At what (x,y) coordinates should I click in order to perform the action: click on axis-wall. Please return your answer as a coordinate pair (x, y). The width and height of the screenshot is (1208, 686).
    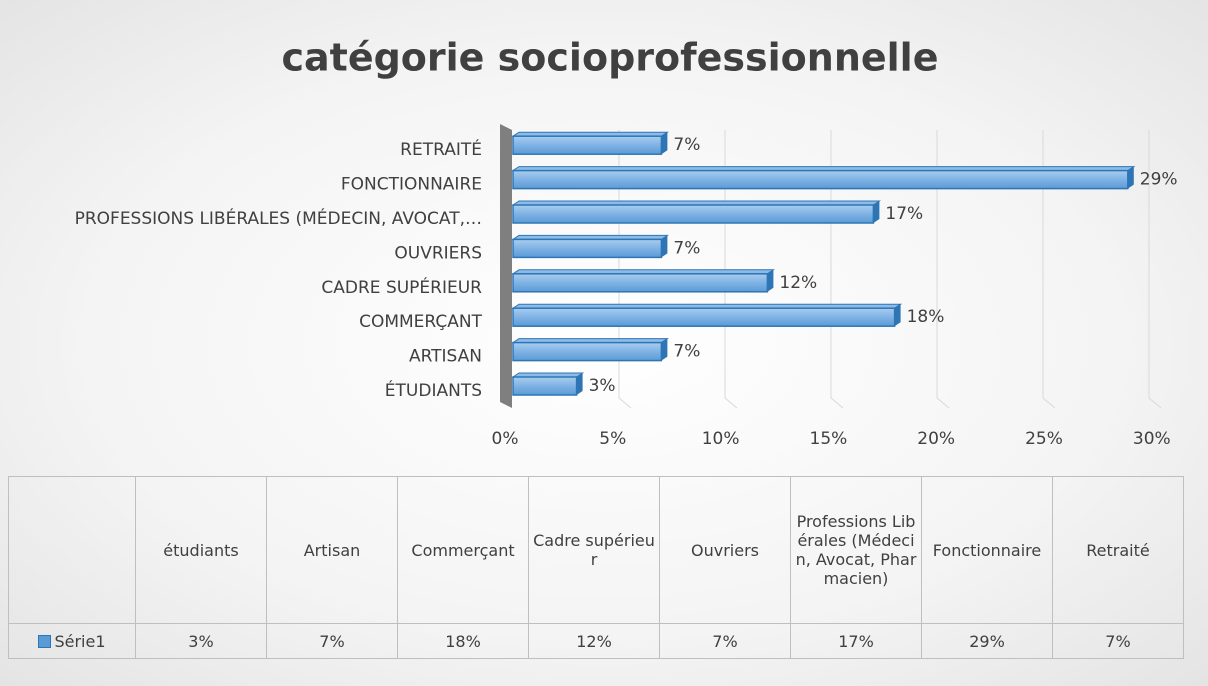
    Looking at the image, I should click on (506, 266).